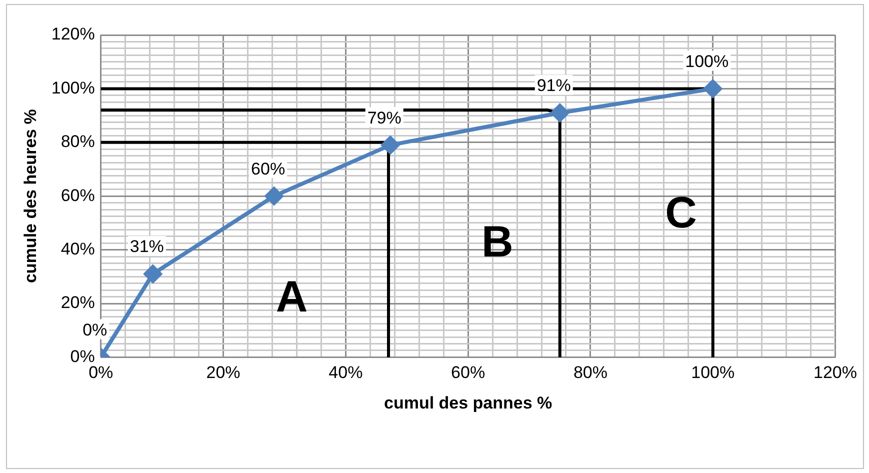 This screenshot has width=869, height=473. Describe the element at coordinates (77, 248) in the screenshot. I see `y-tick-label: 40%` at that location.